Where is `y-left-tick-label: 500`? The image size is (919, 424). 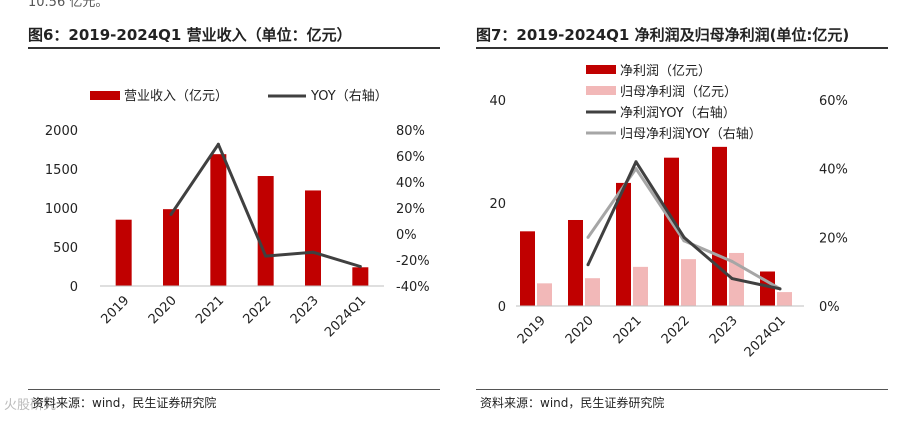 y-left-tick-label: 500 is located at coordinates (65, 248).